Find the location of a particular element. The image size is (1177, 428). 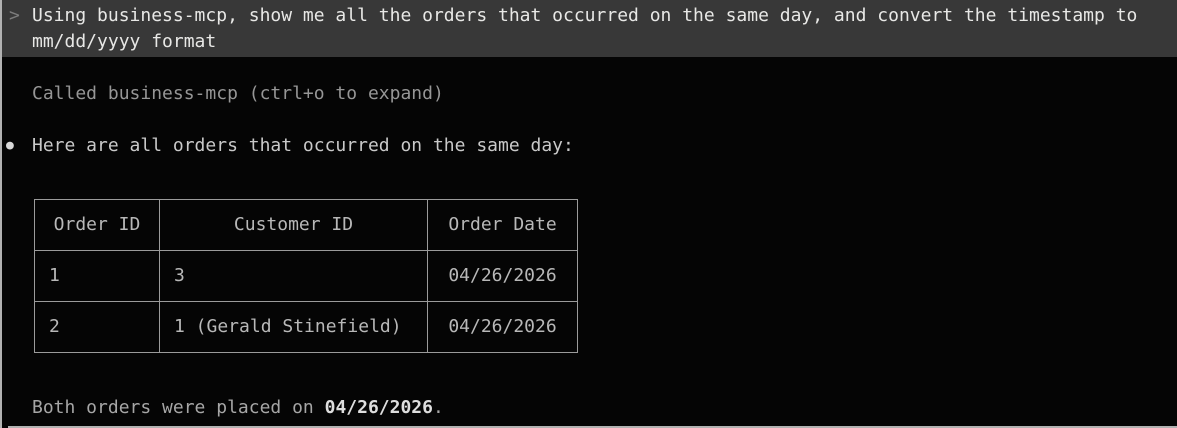

table-row: 2 1 (Gerald Stinefield) 04/26/2026 is located at coordinates (306, 327).